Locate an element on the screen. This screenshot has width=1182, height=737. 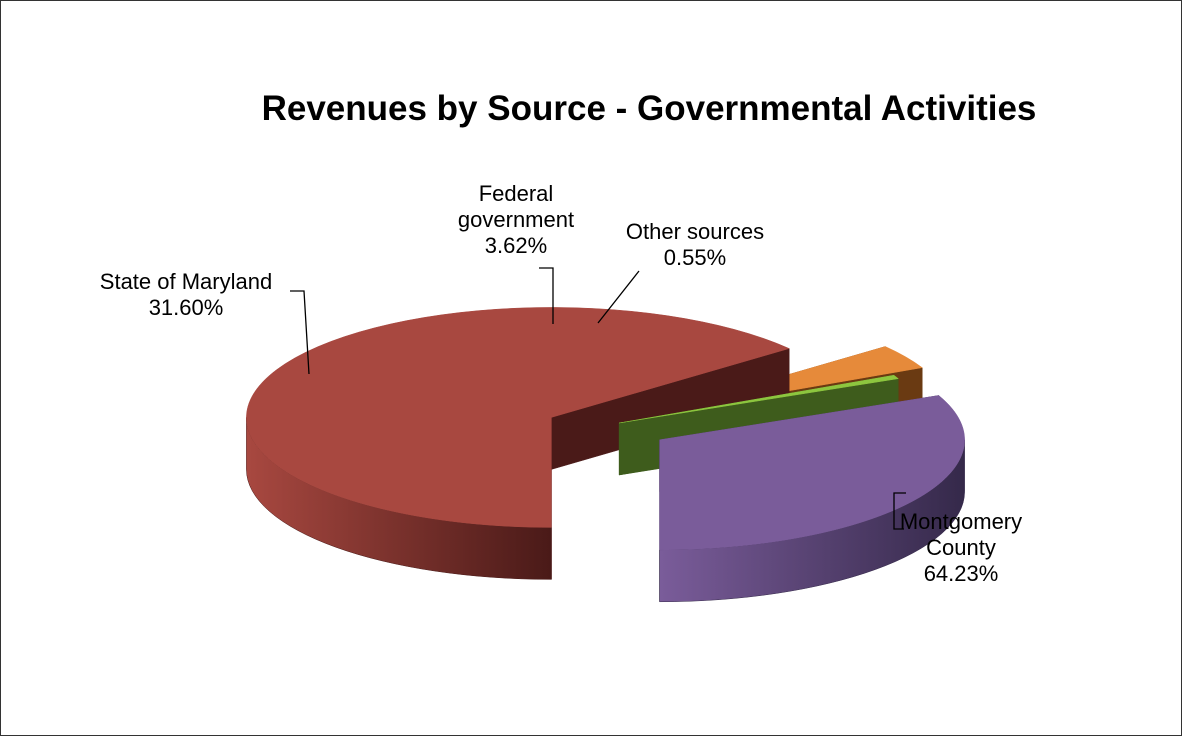
slice-label-line: government is located at coordinates (516, 219).